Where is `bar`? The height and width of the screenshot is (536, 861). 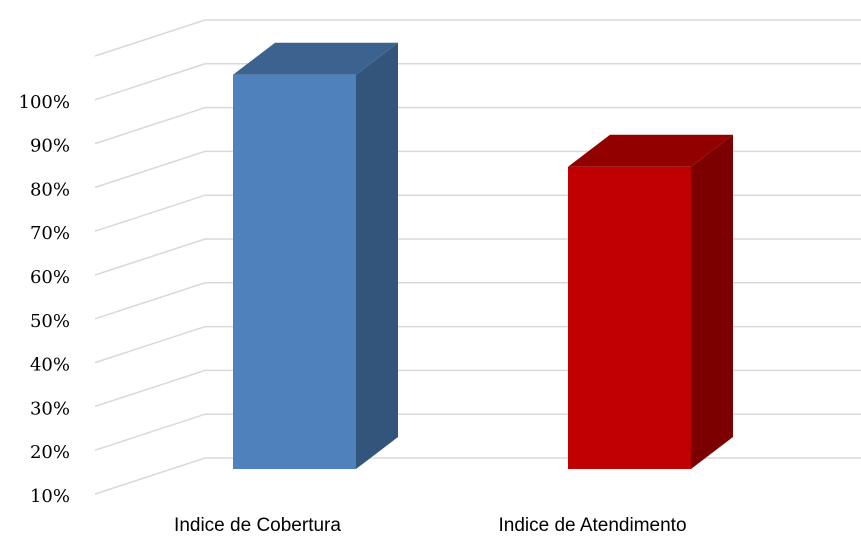
bar is located at coordinates (650, 301).